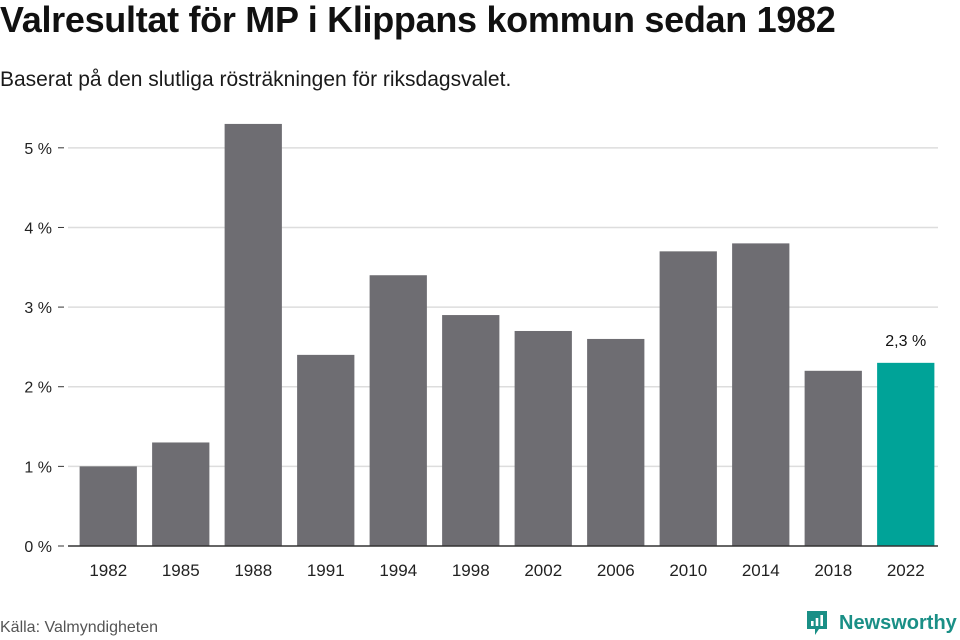  Describe the element at coordinates (906, 454) in the screenshot. I see `bar-2022` at that location.